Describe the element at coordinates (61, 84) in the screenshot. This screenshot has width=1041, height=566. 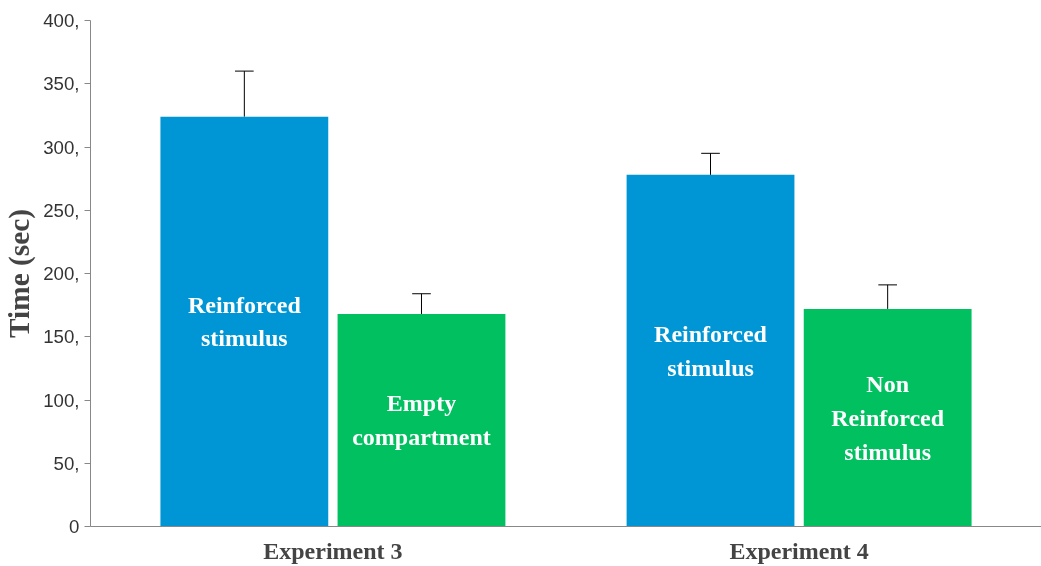
I see `y-tick-label: 350,` at that location.